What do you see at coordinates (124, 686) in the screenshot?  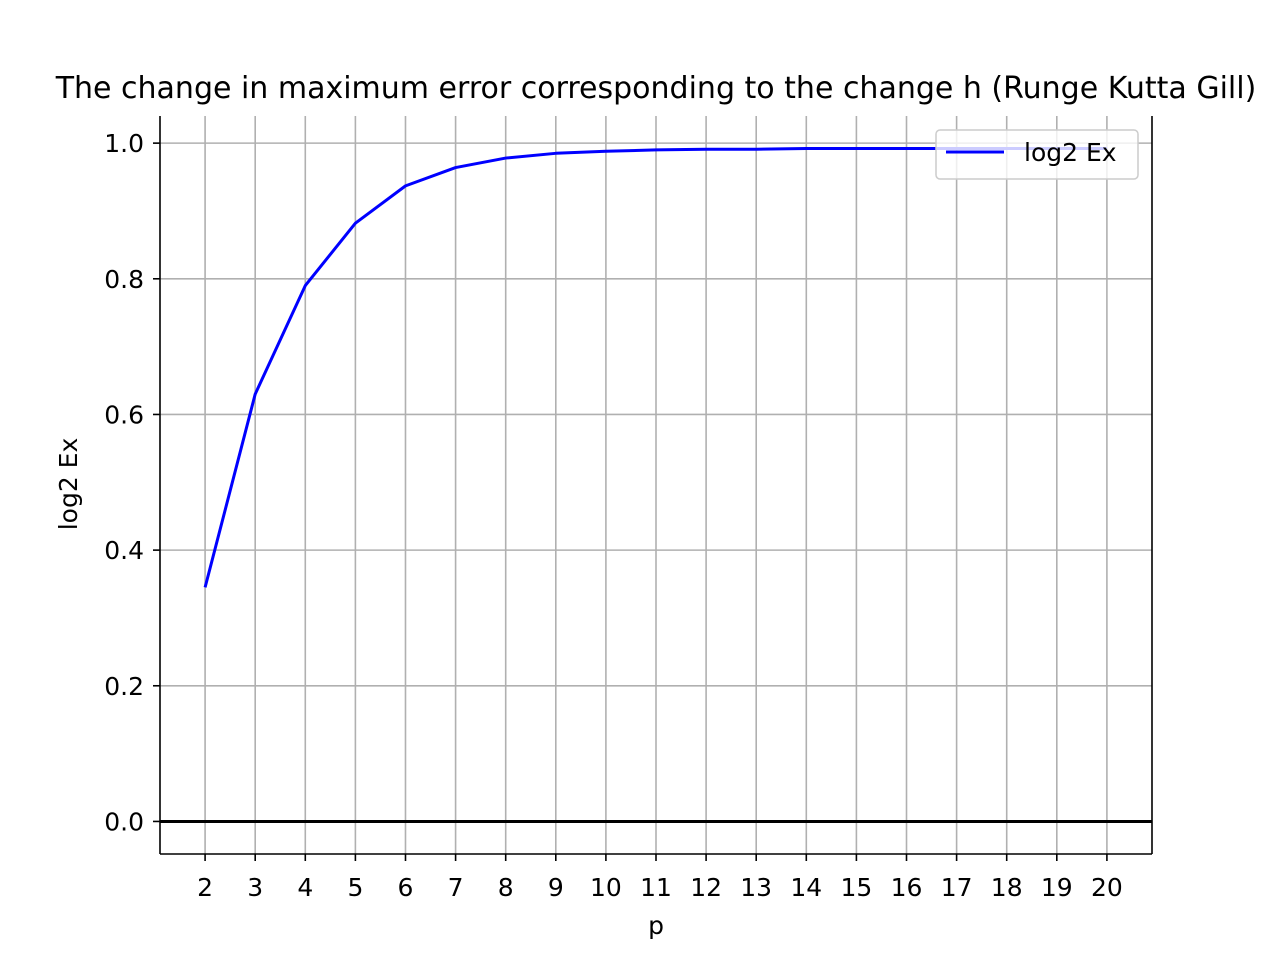 I see `y-tick-label-1: 0.2` at bounding box center [124, 686].